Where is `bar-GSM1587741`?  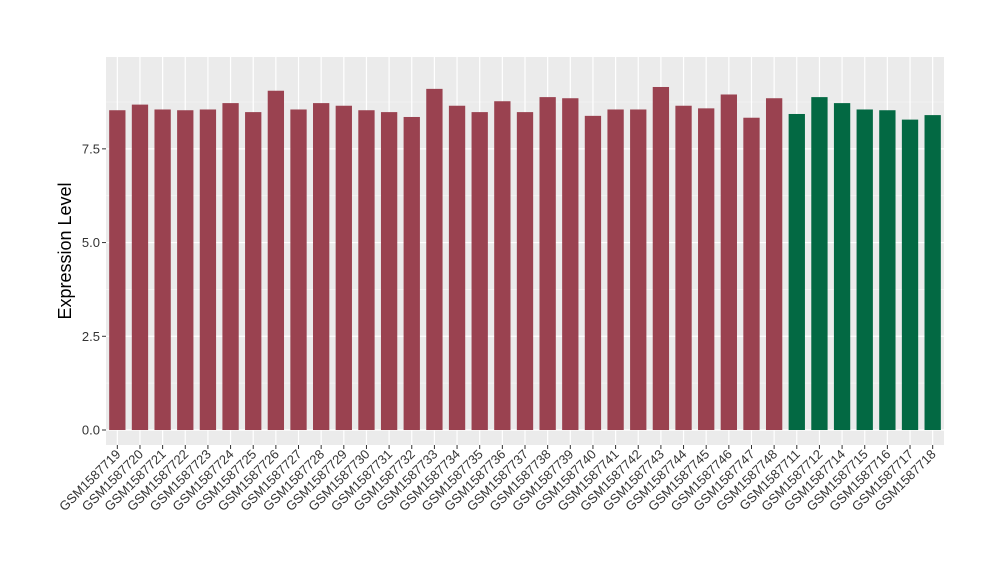 bar-GSM1587741 is located at coordinates (615, 270).